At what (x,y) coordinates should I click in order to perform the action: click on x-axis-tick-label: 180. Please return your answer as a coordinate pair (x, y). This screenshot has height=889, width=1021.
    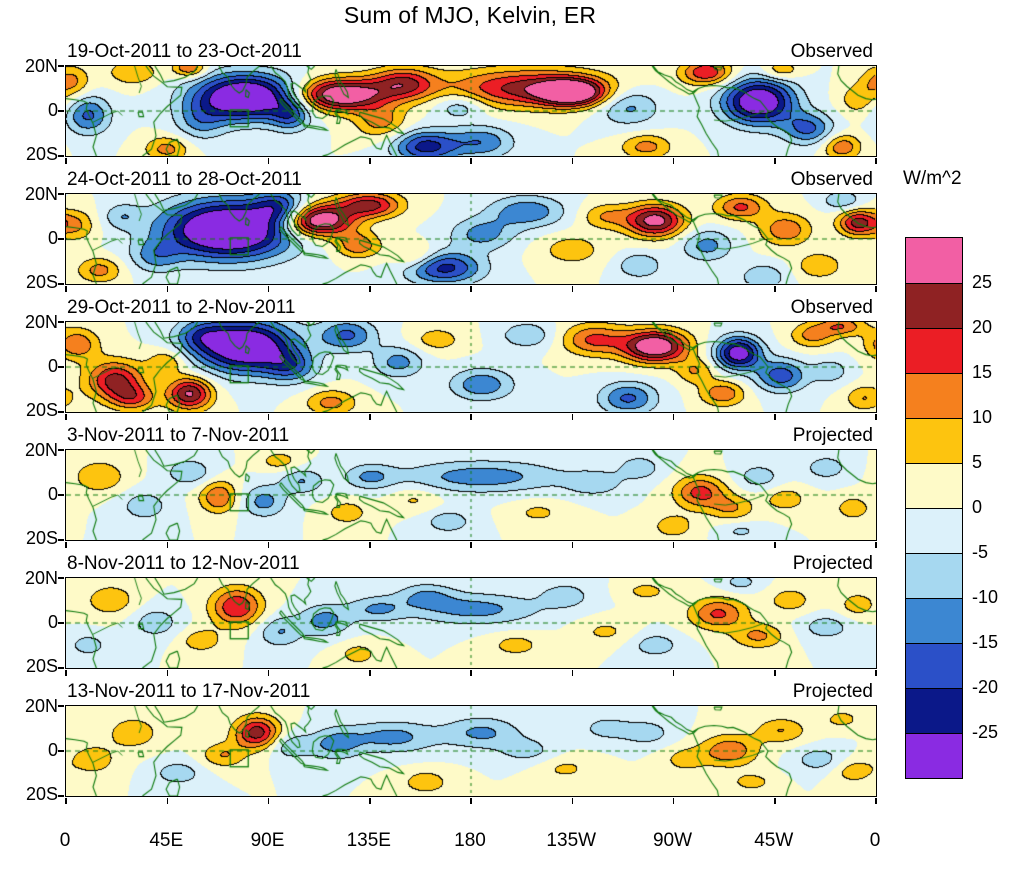
    Looking at the image, I should click on (470, 840).